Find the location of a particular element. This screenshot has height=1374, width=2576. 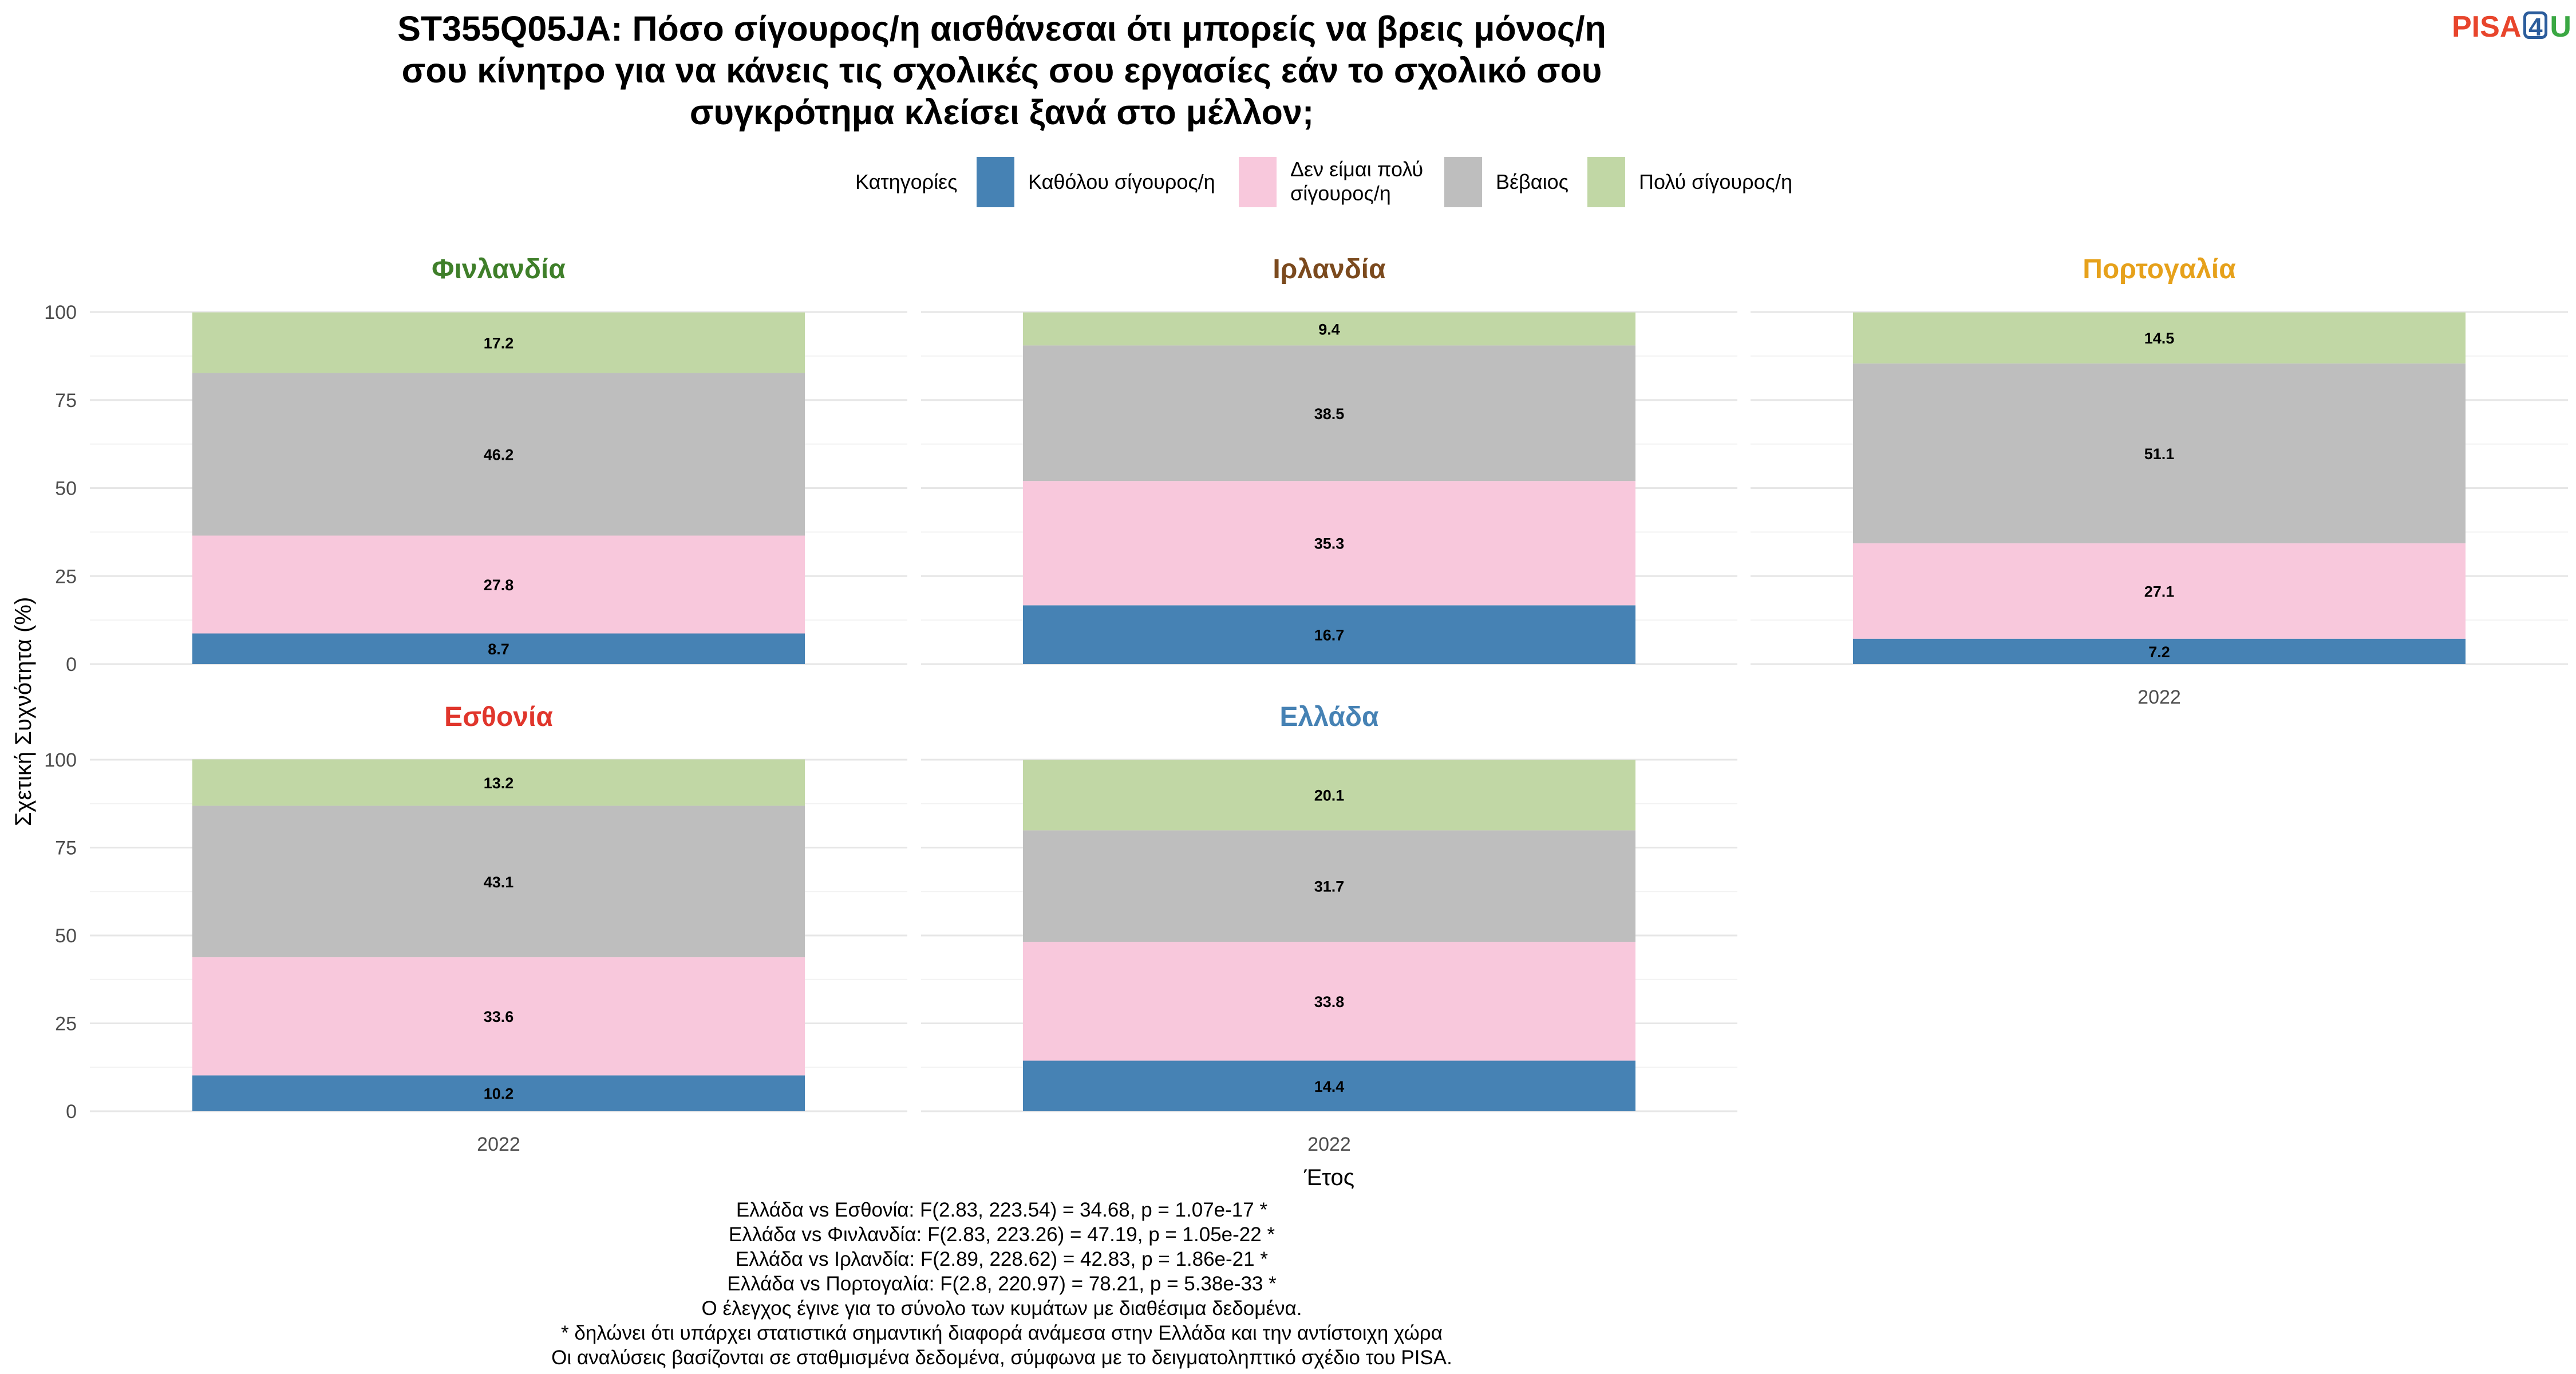

legend-label-not-very-sure-line1: Δεν είμαι πολύ is located at coordinates (1357, 169).